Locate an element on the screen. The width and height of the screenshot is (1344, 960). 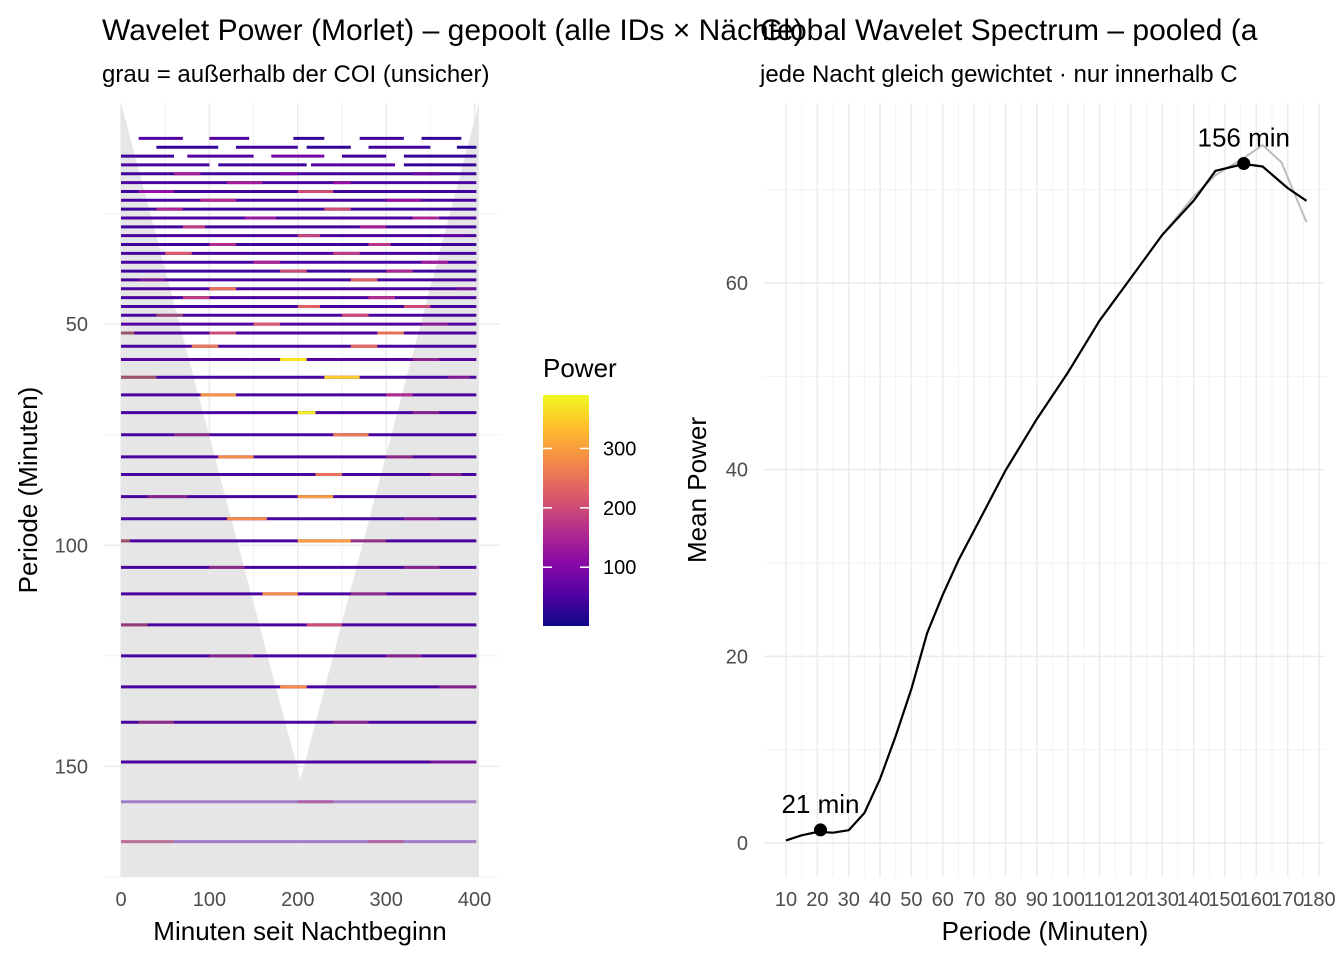
spectrum-x-axis-title: Periode (Minuten) is located at coordinates (1045, 931).